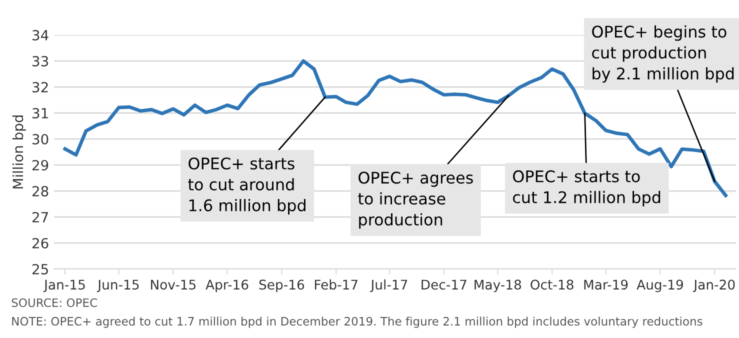  I want to click on text: NOTE: OPEC+ agreed to cut 1.7 million bpd in December 2019. The figure 2.1 million bpd includes voluntary reductions, so click(357, 322).